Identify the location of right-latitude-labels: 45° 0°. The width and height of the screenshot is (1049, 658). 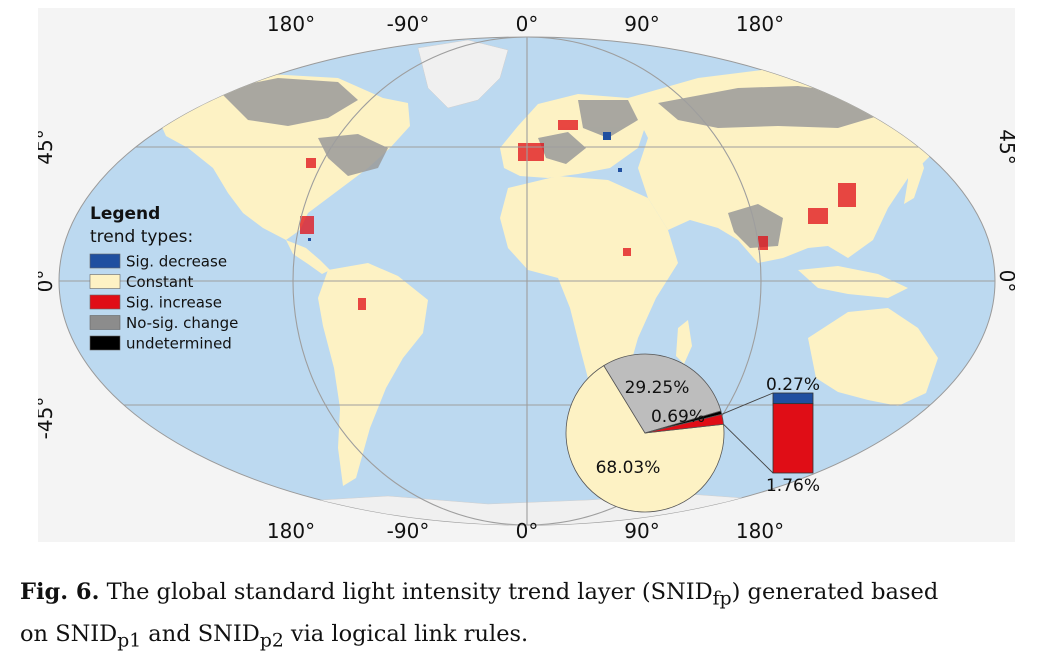
(1005, 210).